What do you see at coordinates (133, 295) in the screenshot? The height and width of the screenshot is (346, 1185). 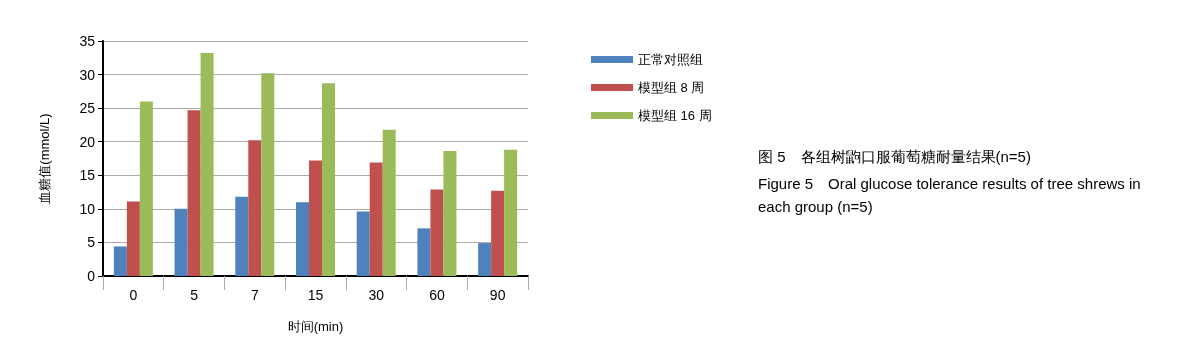 I see `x-tick-label: 0` at bounding box center [133, 295].